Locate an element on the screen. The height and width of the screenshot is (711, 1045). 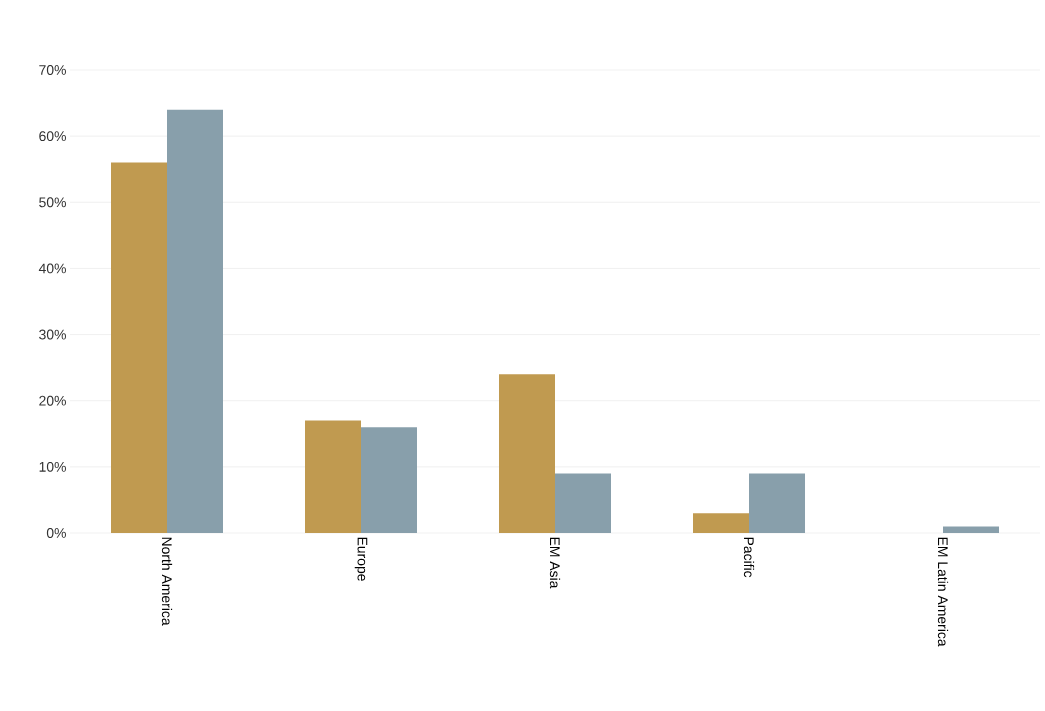
y-tick-label: 60% is located at coordinates (52, 136).